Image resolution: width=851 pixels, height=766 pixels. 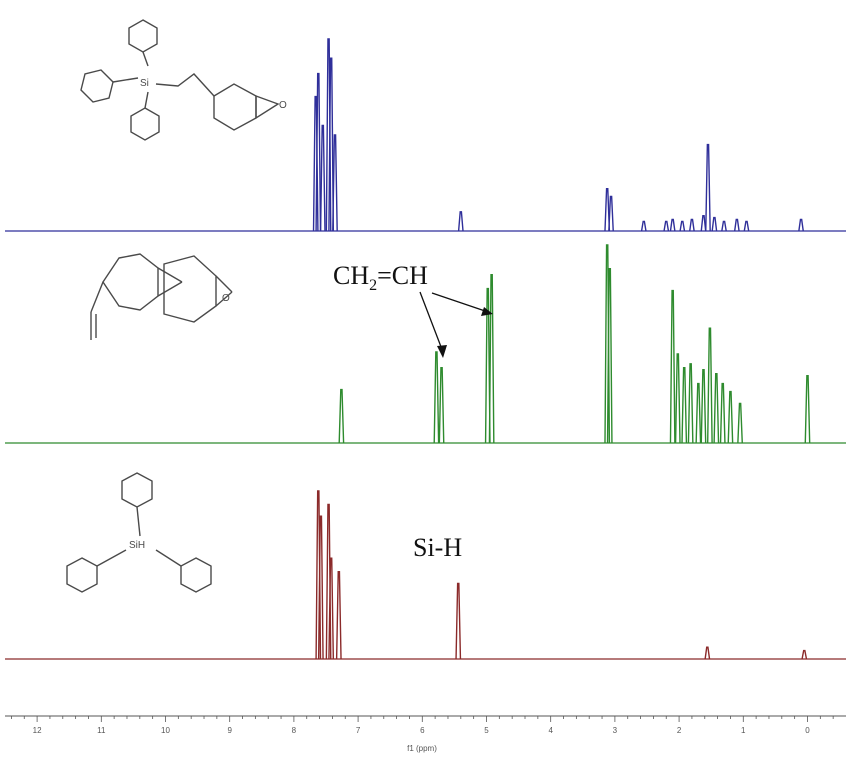 What do you see at coordinates (422, 730) in the screenshot?
I see `x-tick-label: 6` at bounding box center [422, 730].